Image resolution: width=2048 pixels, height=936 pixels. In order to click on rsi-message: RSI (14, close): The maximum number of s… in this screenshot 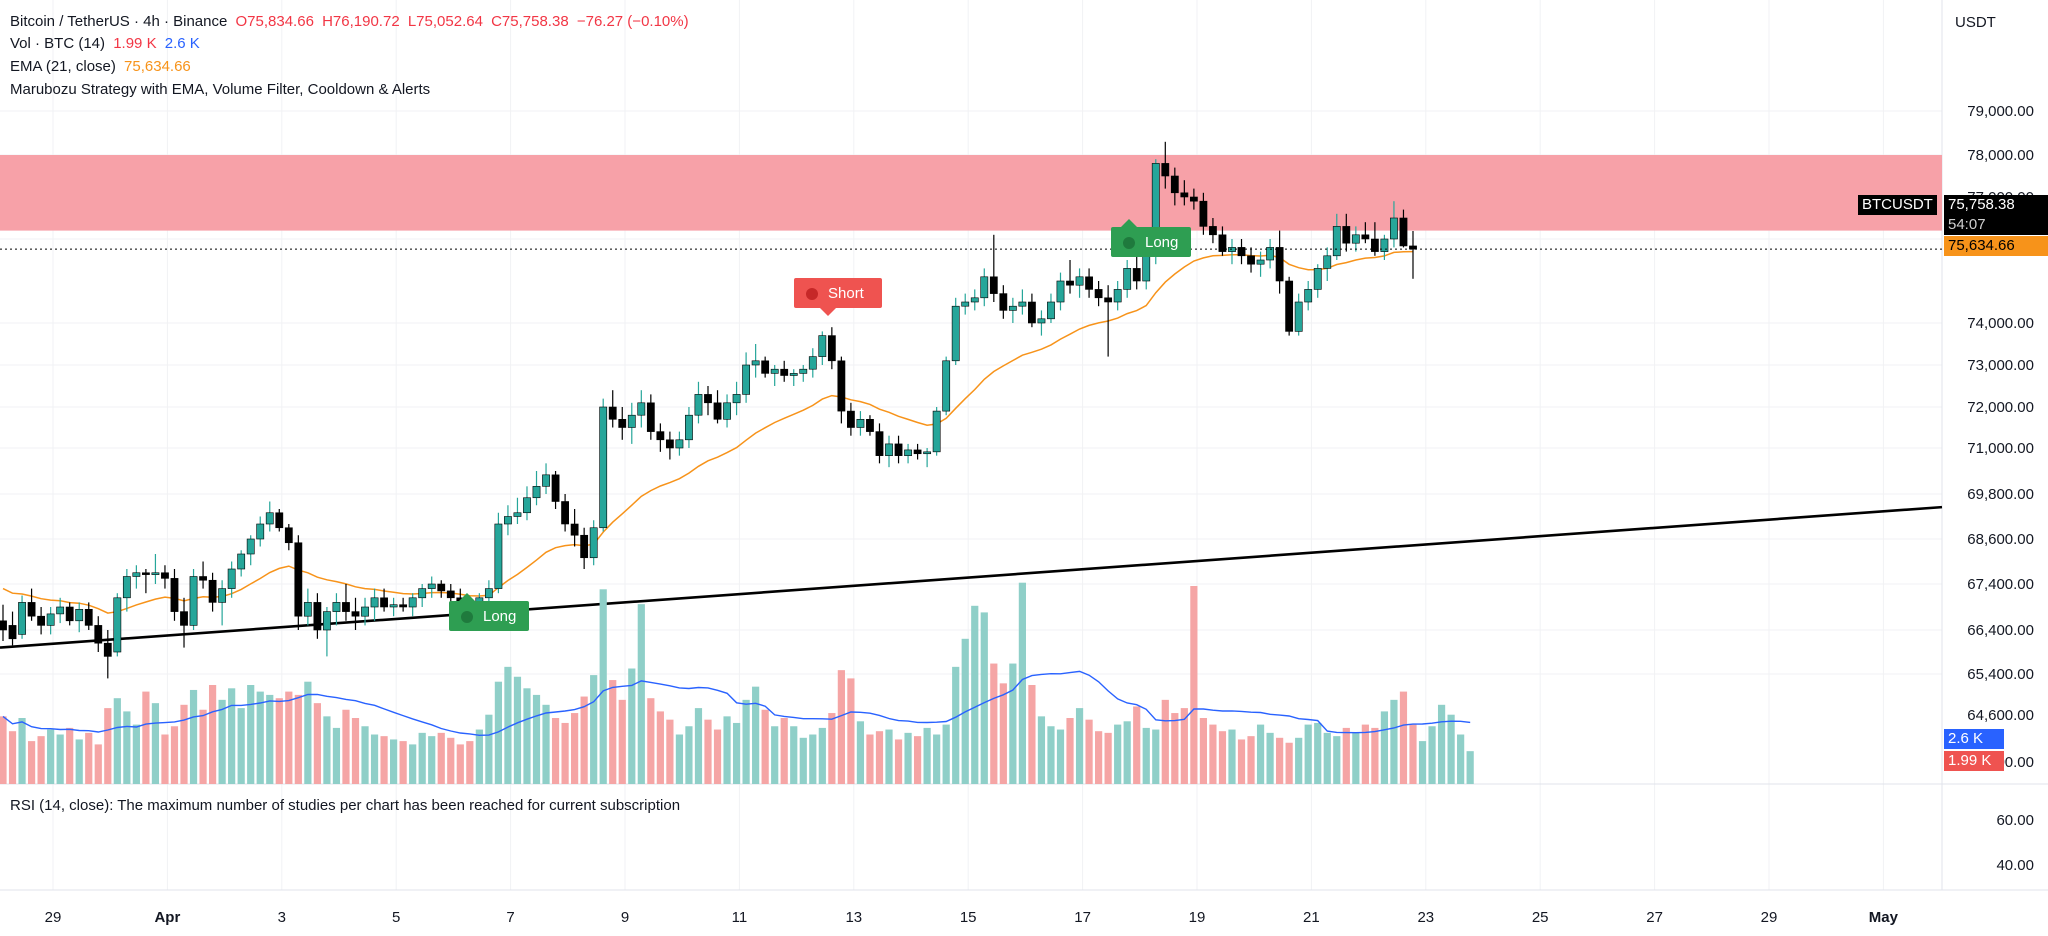, I will do `click(345, 805)`.